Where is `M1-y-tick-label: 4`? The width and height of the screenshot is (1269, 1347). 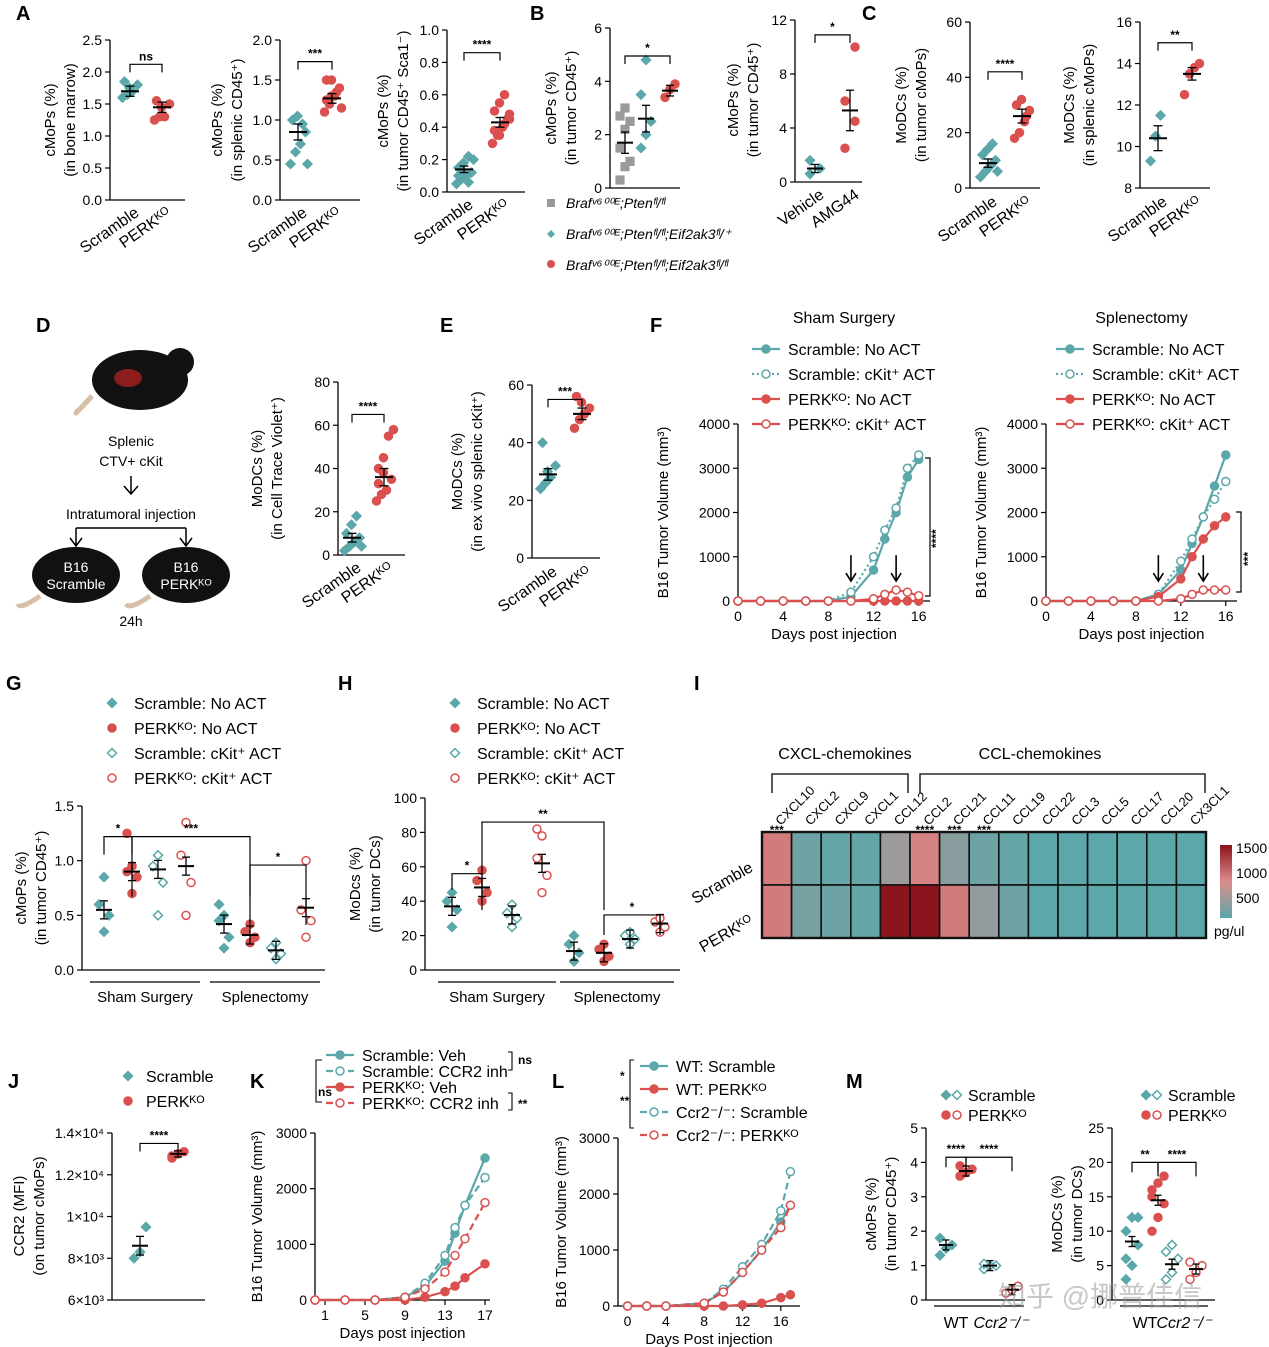
M1-y-tick-label: 4 is located at coordinates (914, 1162).